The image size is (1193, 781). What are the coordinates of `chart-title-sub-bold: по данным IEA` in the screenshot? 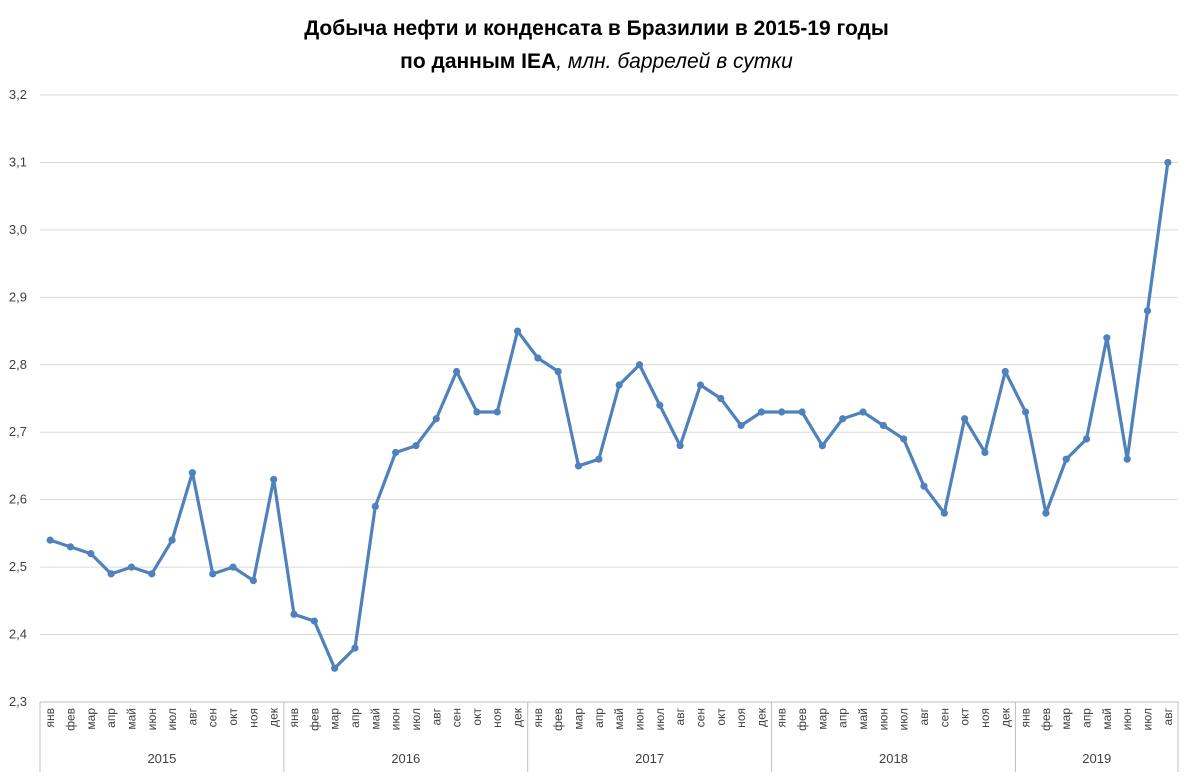 It's located at (478, 61).